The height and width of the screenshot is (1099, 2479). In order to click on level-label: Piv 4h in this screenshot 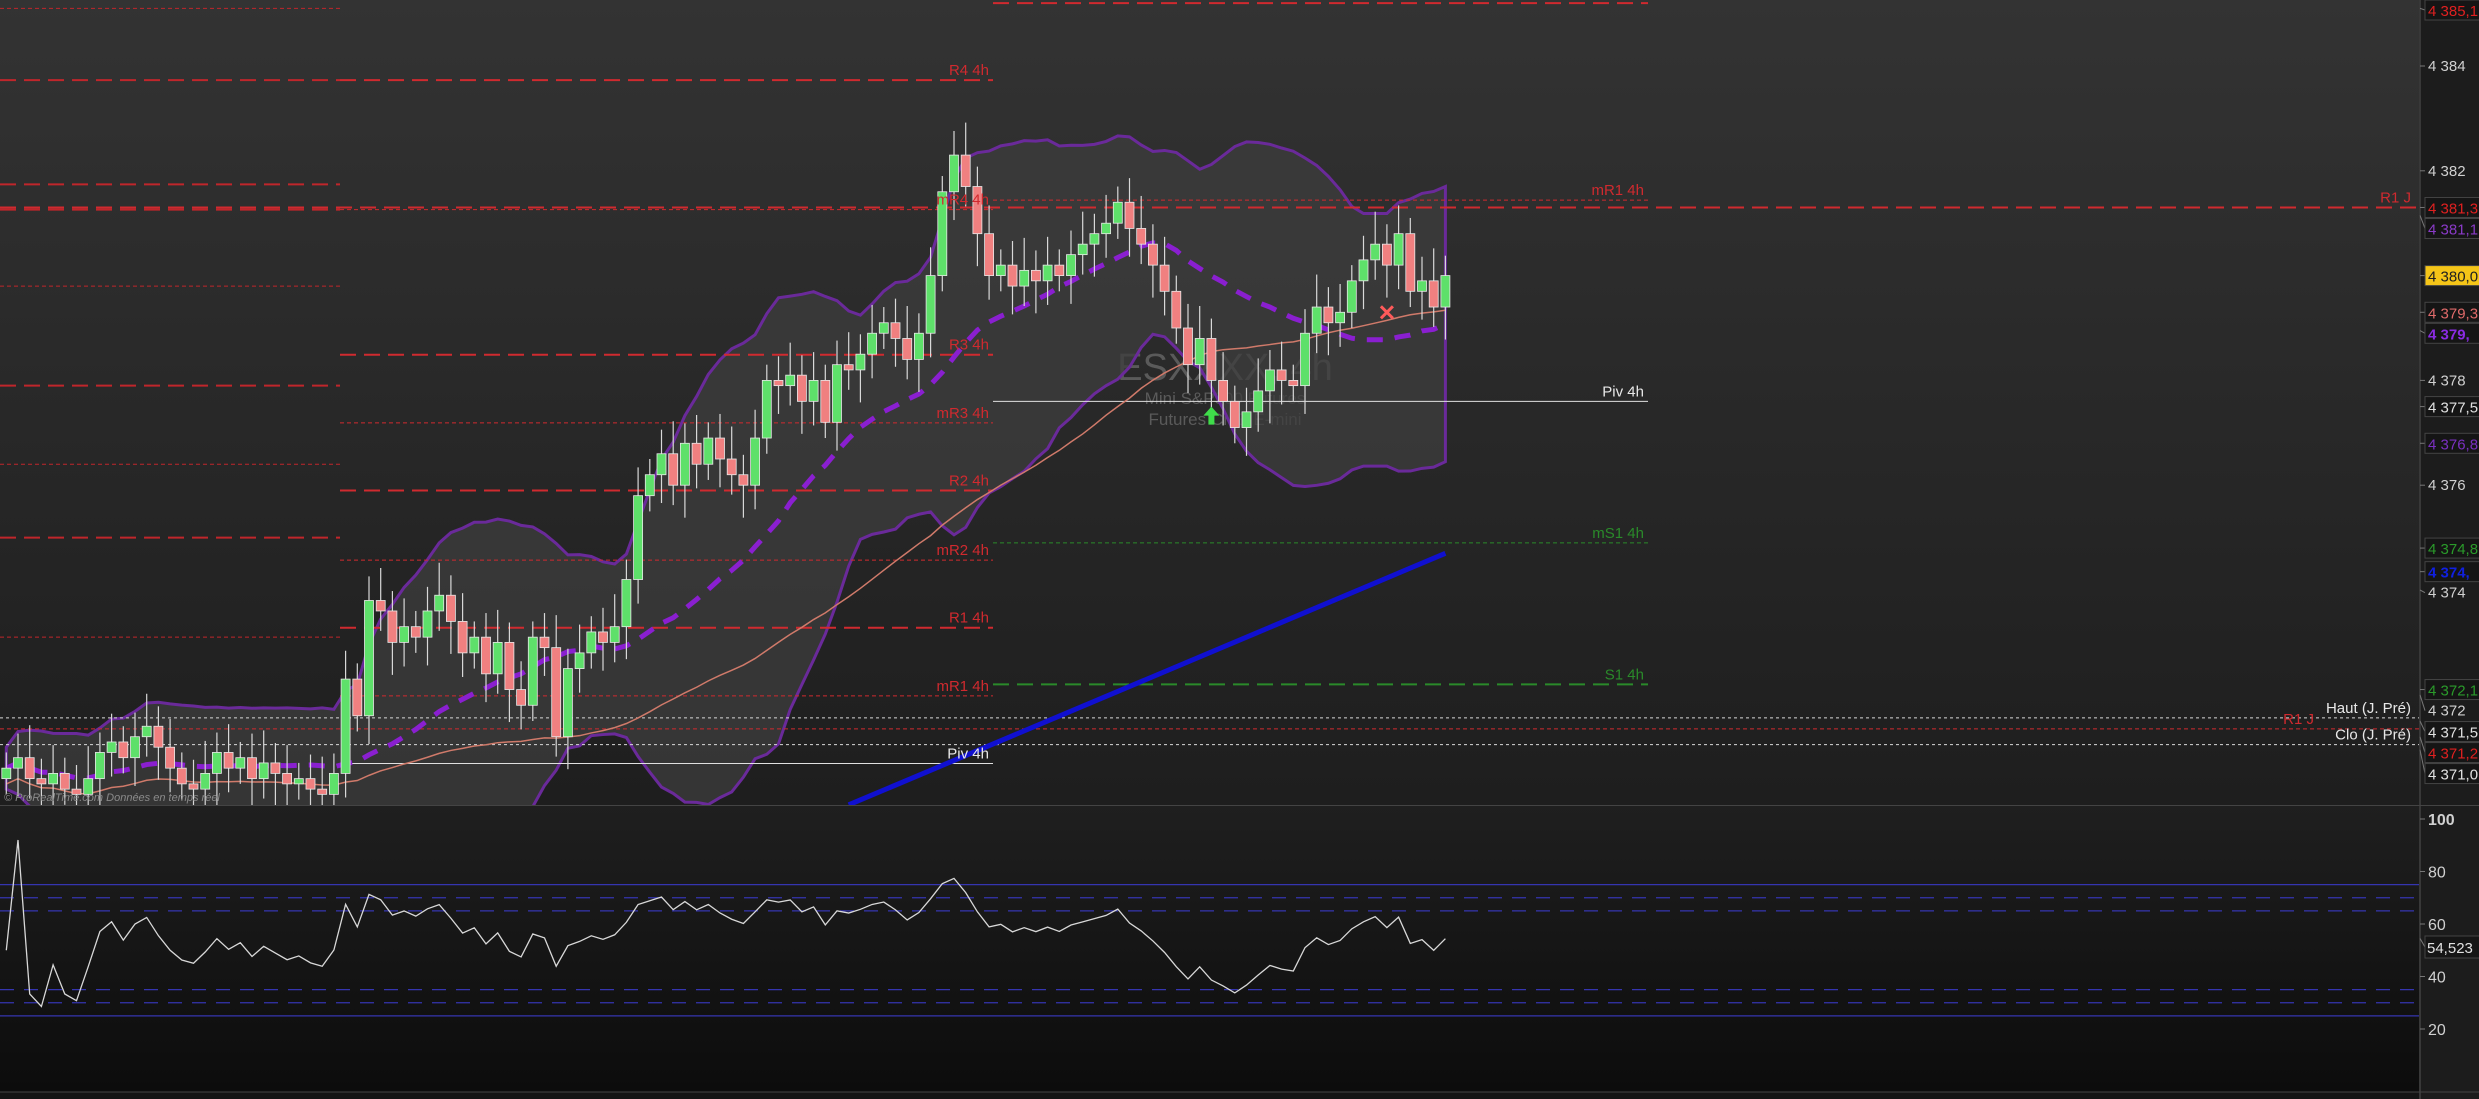, I will do `click(1623, 391)`.